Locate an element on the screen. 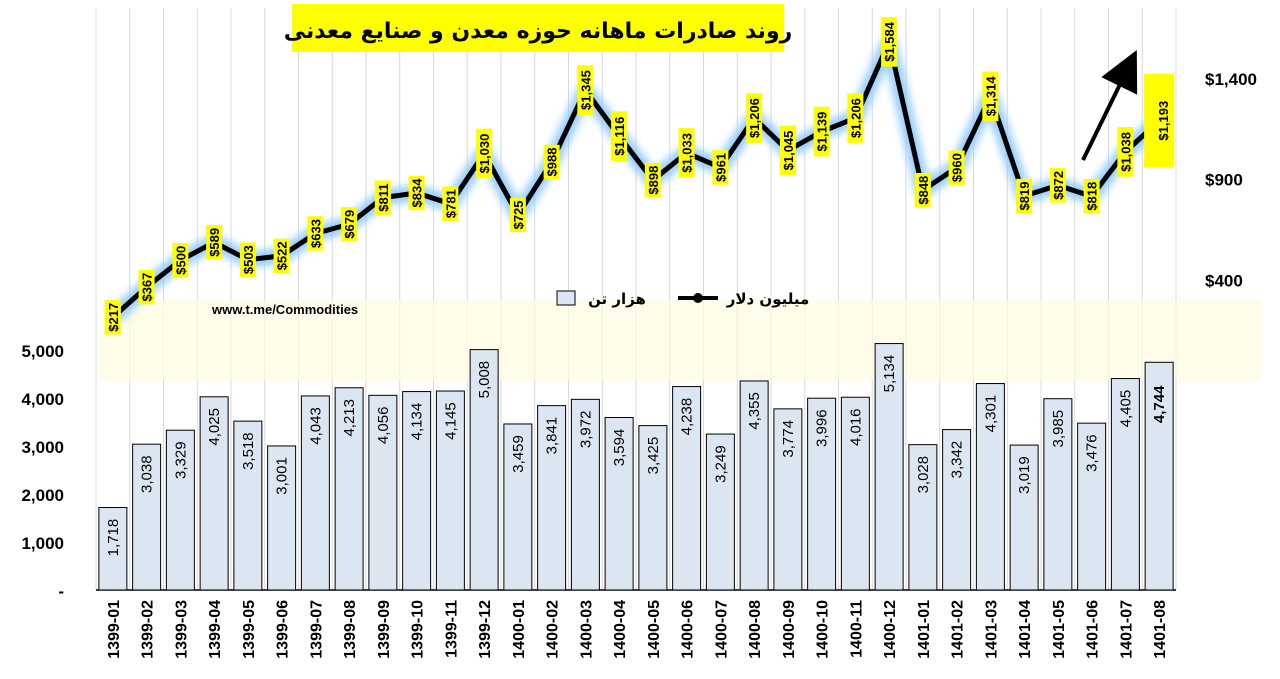 The image size is (1280, 679). line-label-text: $633 is located at coordinates (315, 233).